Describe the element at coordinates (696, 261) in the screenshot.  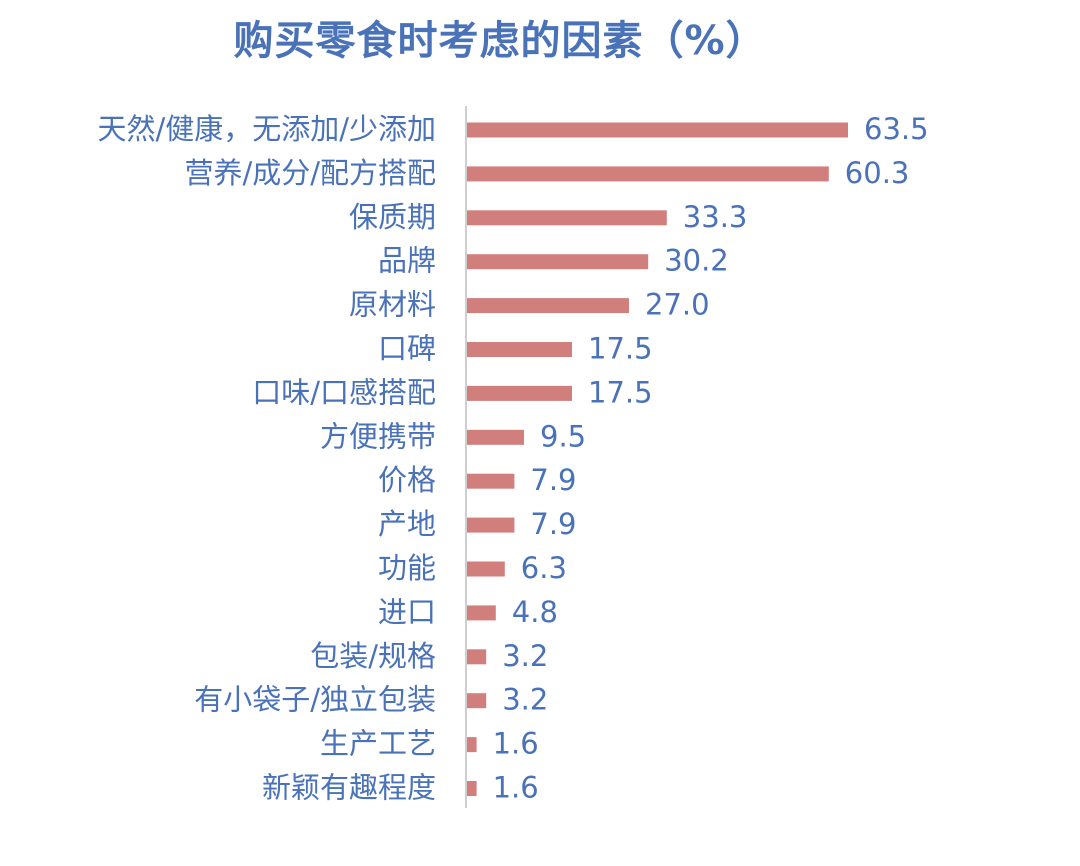
I see `value-label: 30.2` at that location.